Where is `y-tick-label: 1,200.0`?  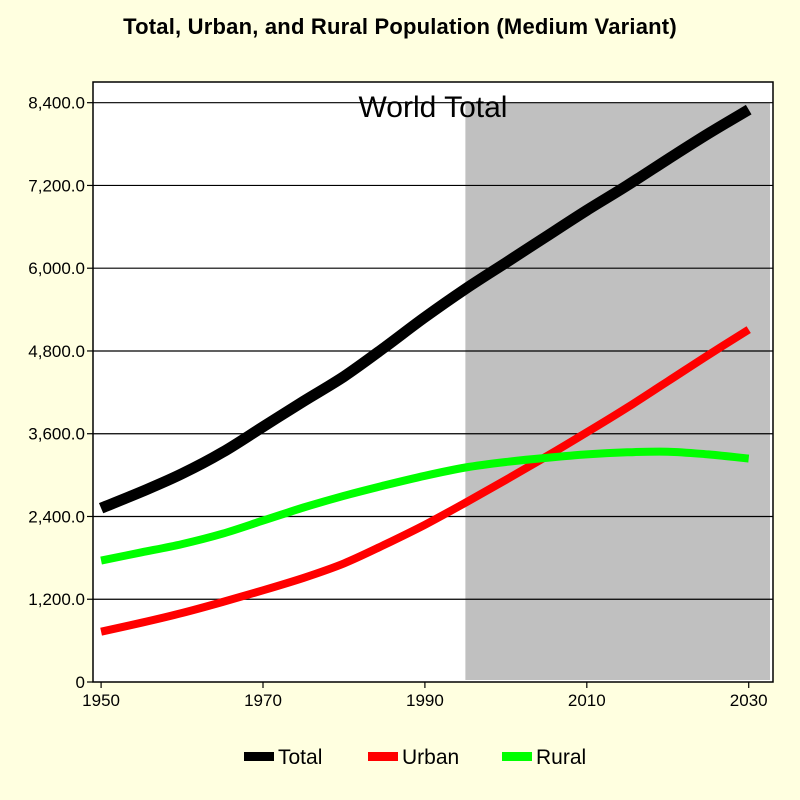 y-tick-label: 1,200.0 is located at coordinates (56, 599).